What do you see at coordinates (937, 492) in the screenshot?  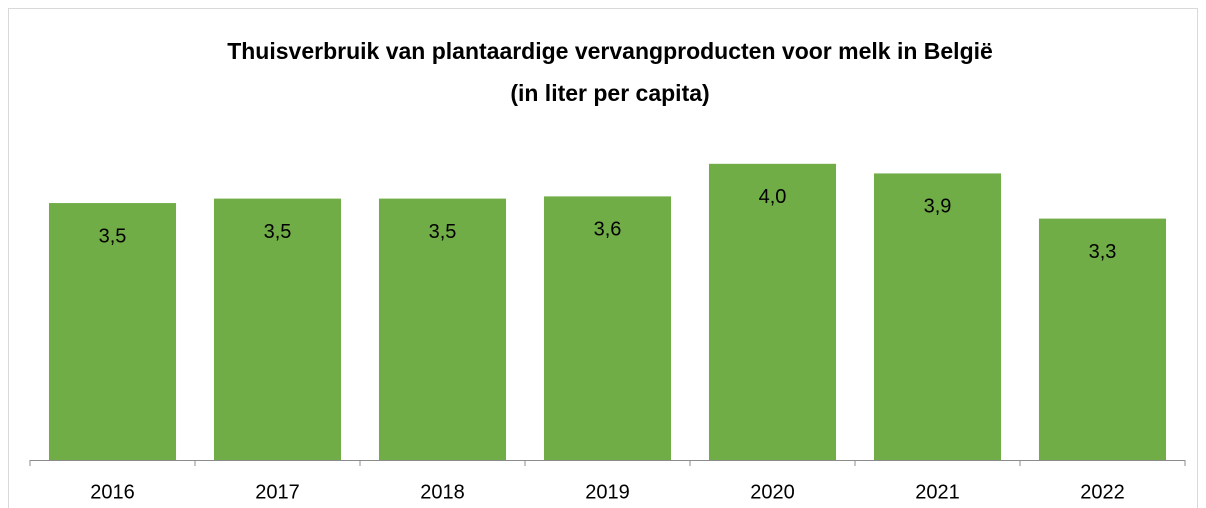 I see `x-tick-label: 2021` at bounding box center [937, 492].